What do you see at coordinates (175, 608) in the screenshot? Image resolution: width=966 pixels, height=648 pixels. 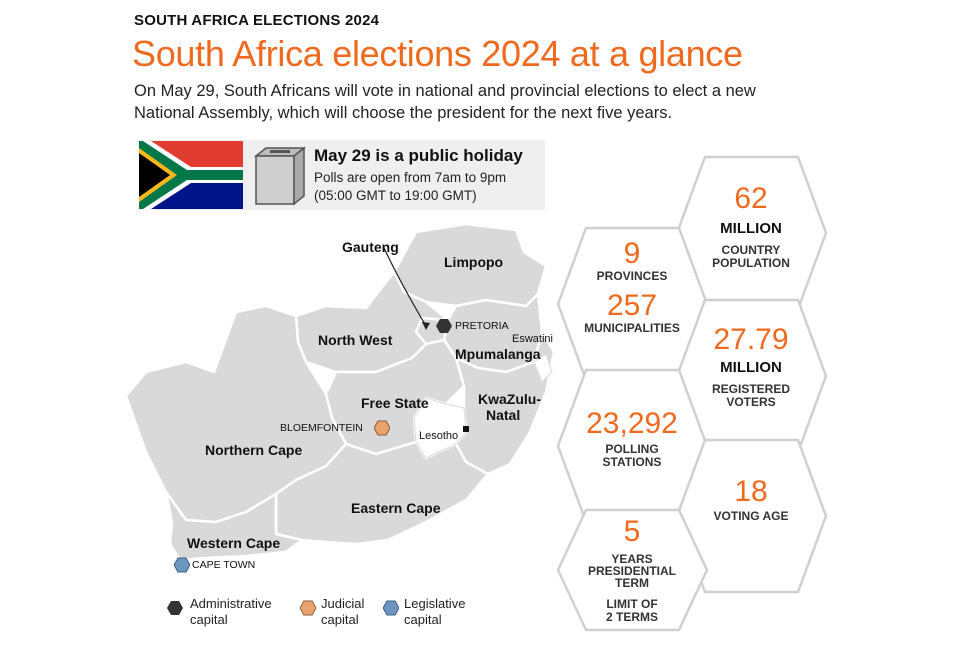 I see `legend-administrative-icon` at bounding box center [175, 608].